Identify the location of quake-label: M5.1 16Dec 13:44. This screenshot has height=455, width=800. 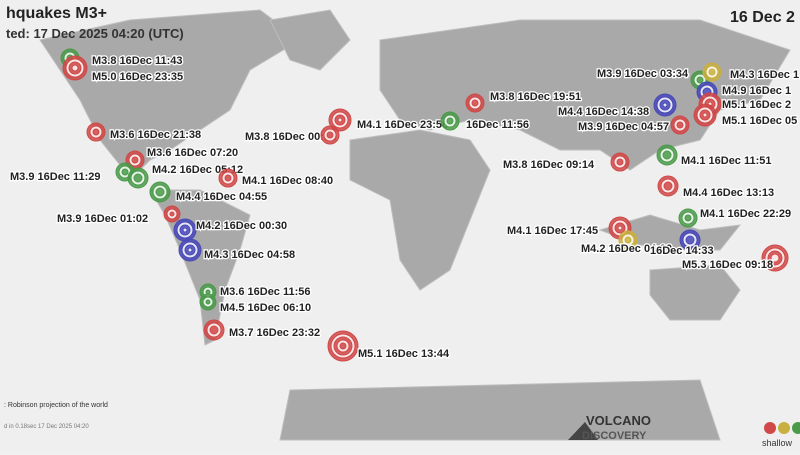
(404, 354).